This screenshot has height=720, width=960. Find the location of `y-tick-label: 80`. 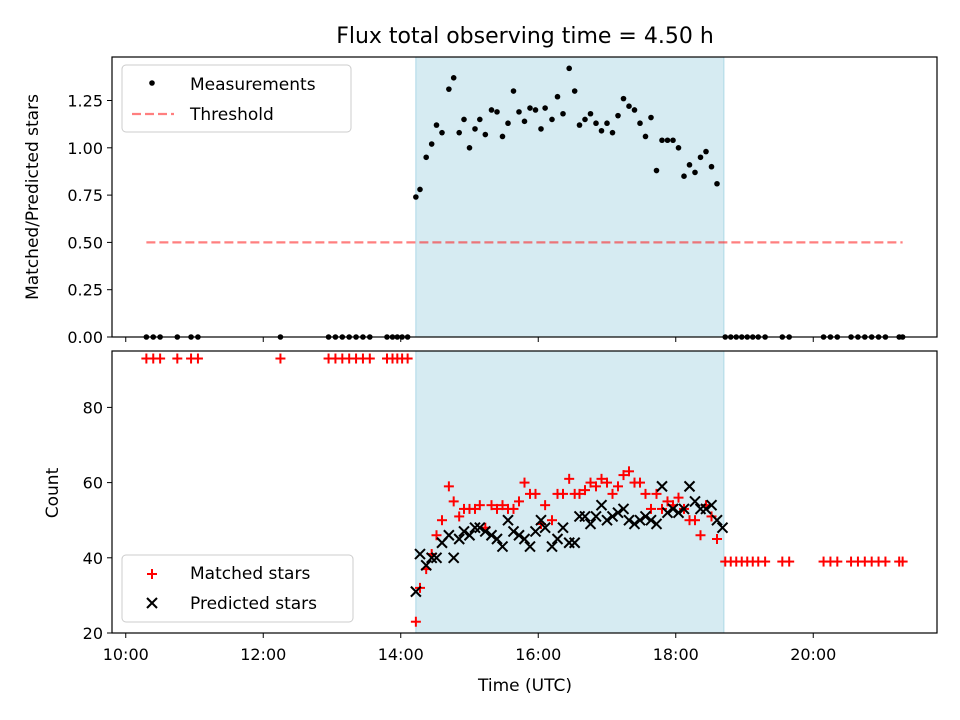

y-tick-label: 80 is located at coordinates (93, 407).